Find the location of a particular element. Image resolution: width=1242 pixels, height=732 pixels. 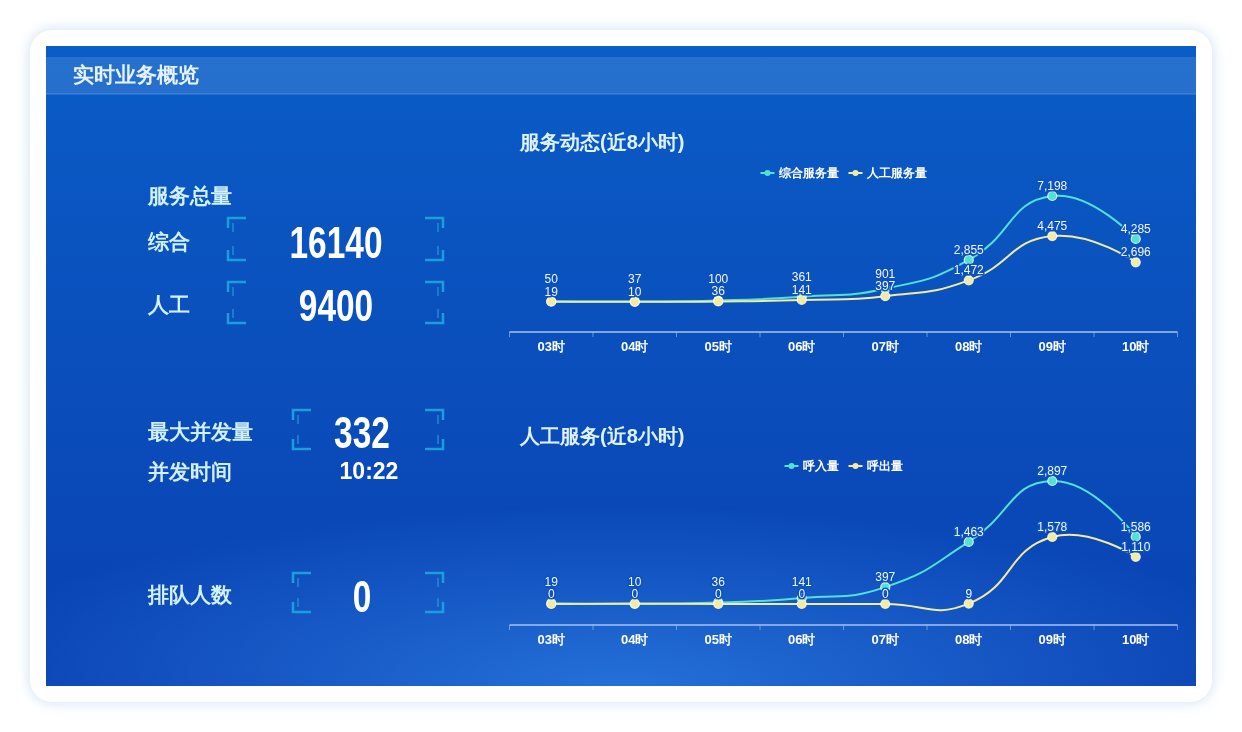

data-label: 1,463 is located at coordinates (969, 531).